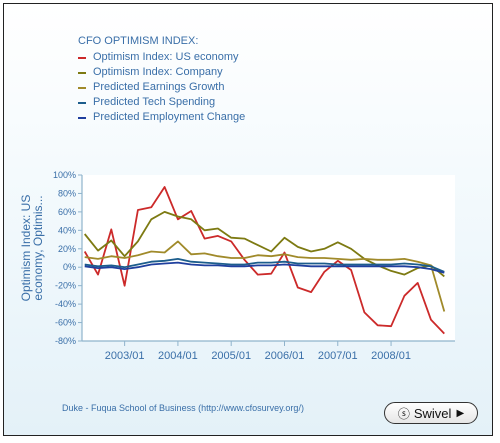 This screenshot has width=500, height=443. I want to click on play-arrow-icon: ▶, so click(460, 413).